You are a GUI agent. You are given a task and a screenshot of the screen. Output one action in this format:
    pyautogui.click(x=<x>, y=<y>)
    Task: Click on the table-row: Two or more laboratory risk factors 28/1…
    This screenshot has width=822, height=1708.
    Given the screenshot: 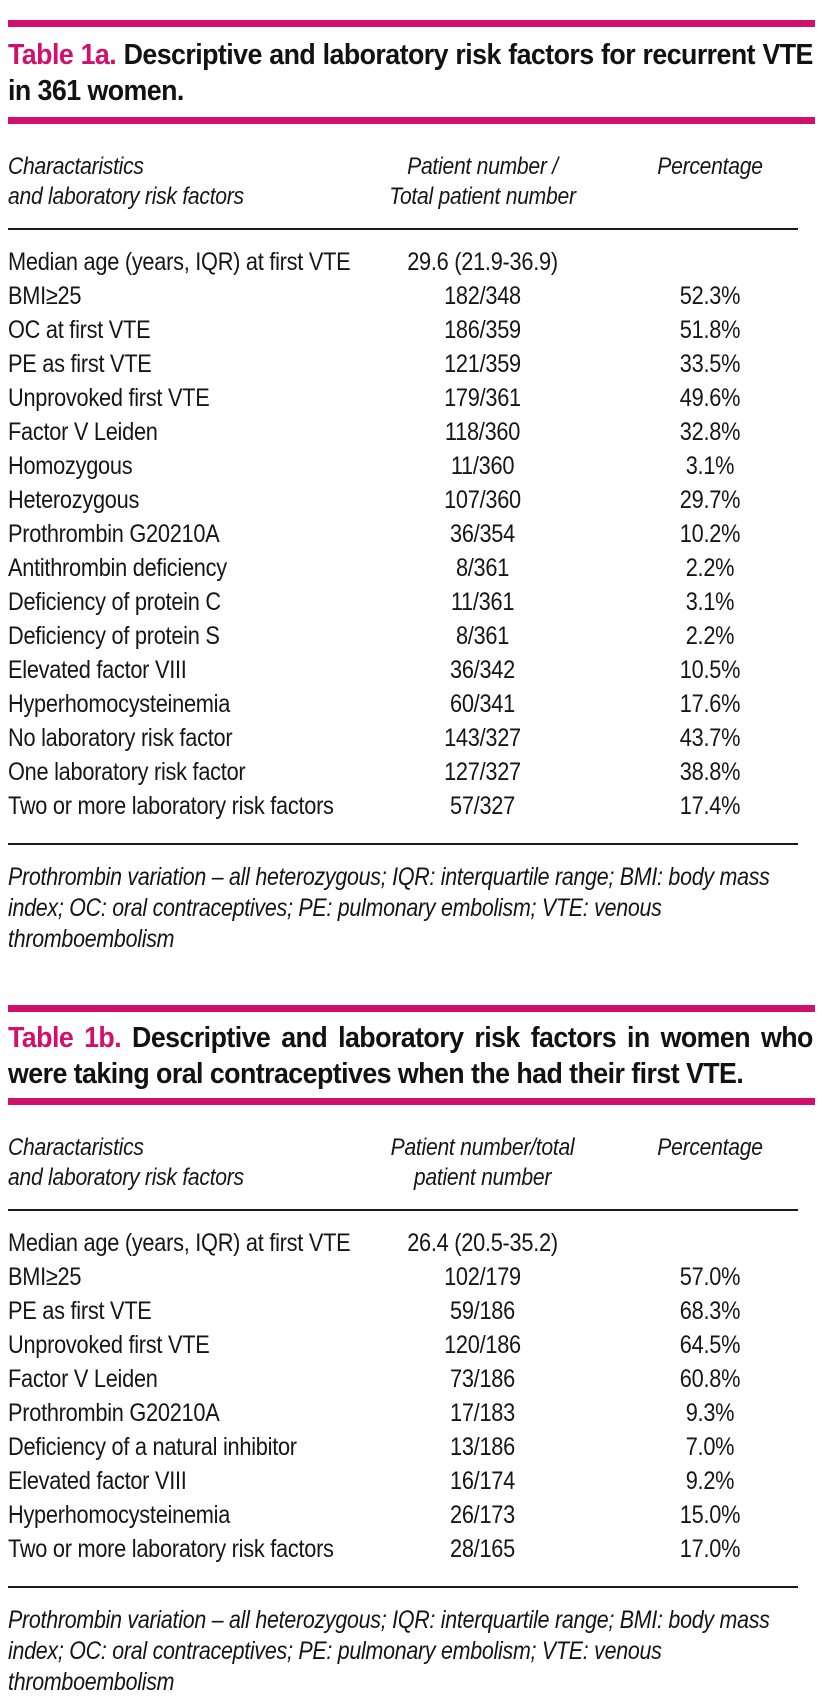 What is the action you would take?
    pyautogui.click(x=411, y=1549)
    